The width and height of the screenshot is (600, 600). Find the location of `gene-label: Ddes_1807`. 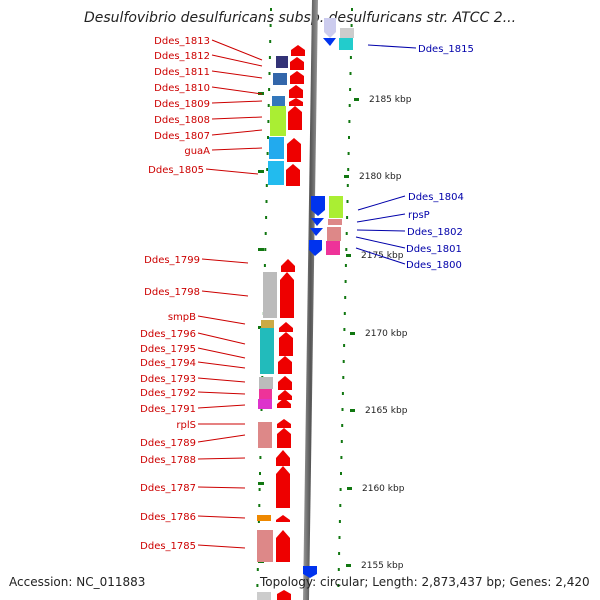

gene-label: Ddes_1807 is located at coordinates (182, 136).